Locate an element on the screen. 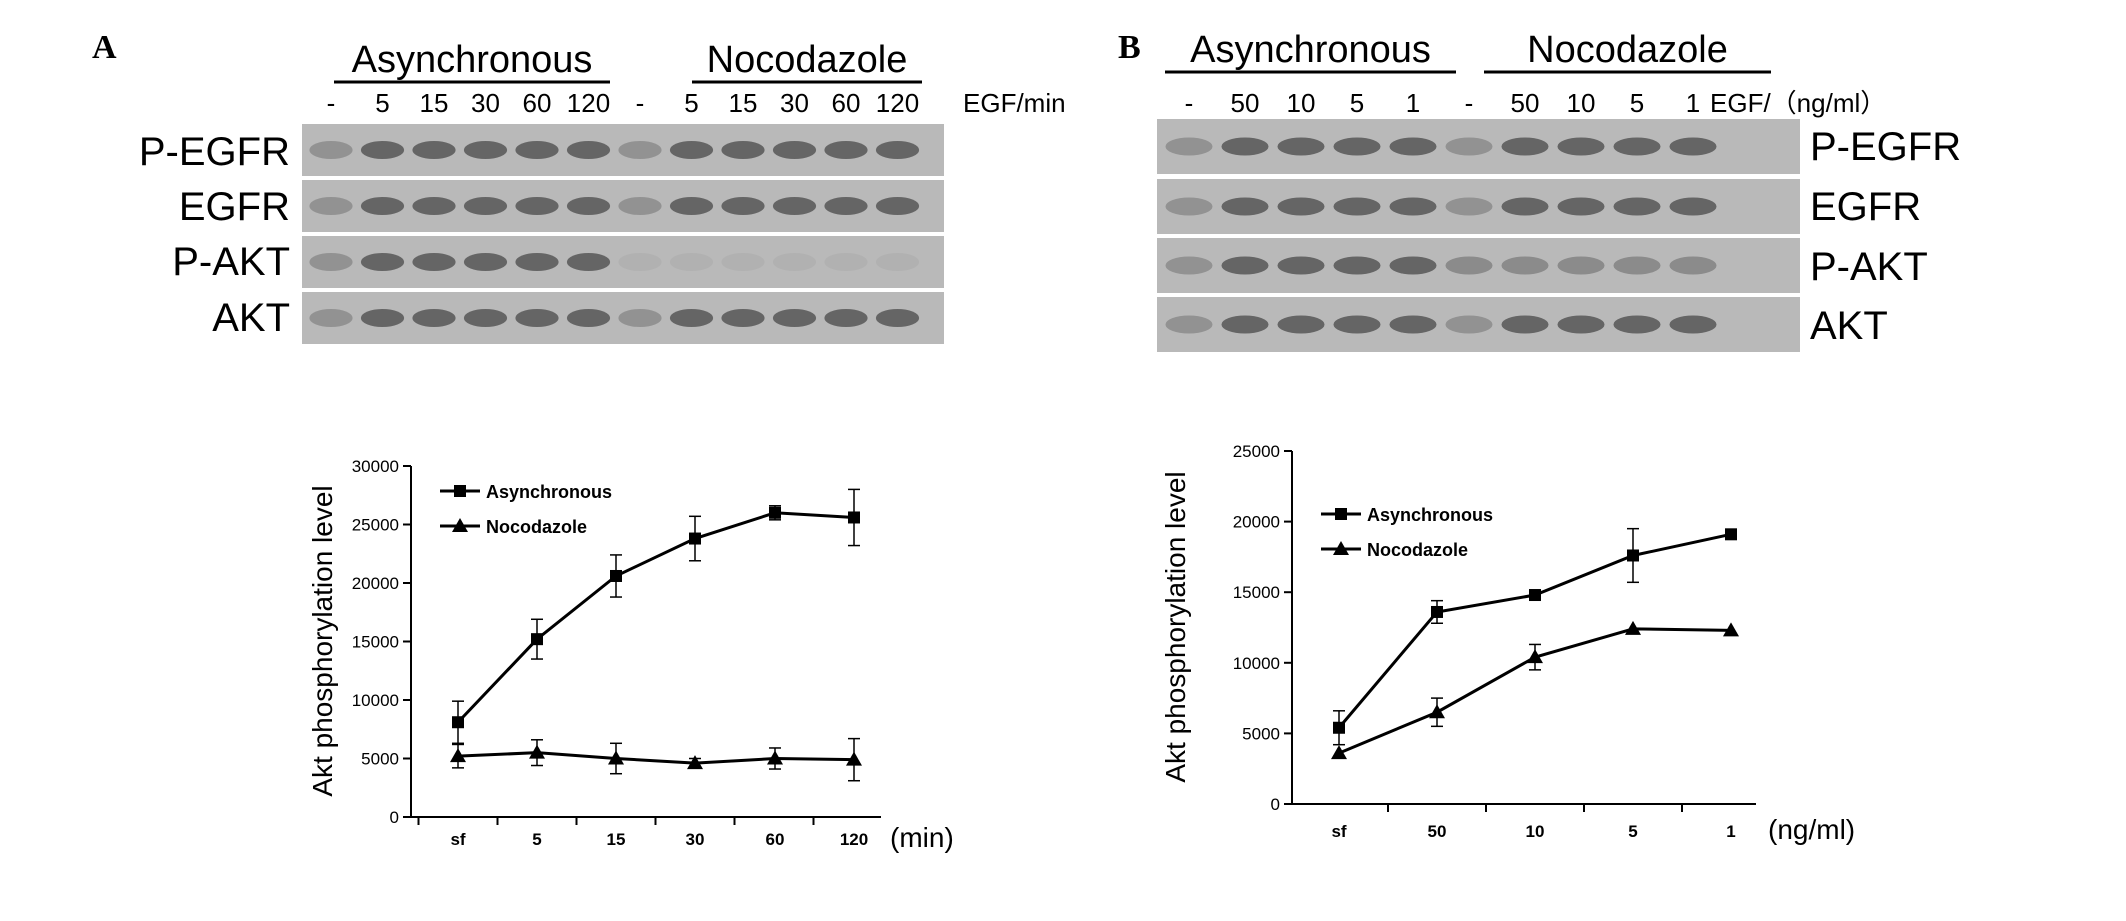  blot-group-label: Asynchronous is located at coordinates (1310, 50).